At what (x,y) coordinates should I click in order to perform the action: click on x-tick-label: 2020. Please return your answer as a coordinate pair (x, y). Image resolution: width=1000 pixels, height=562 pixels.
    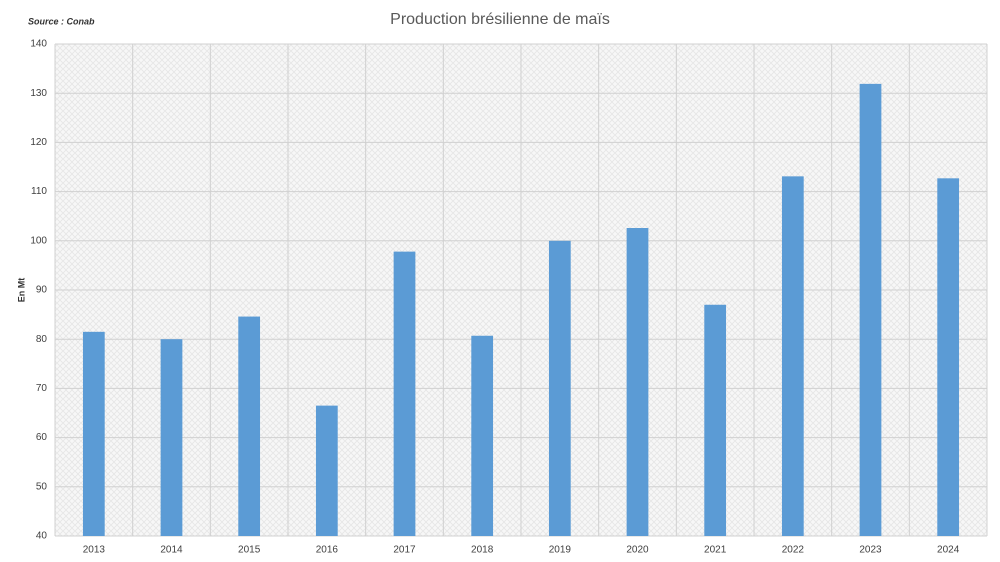
    Looking at the image, I should click on (637, 550).